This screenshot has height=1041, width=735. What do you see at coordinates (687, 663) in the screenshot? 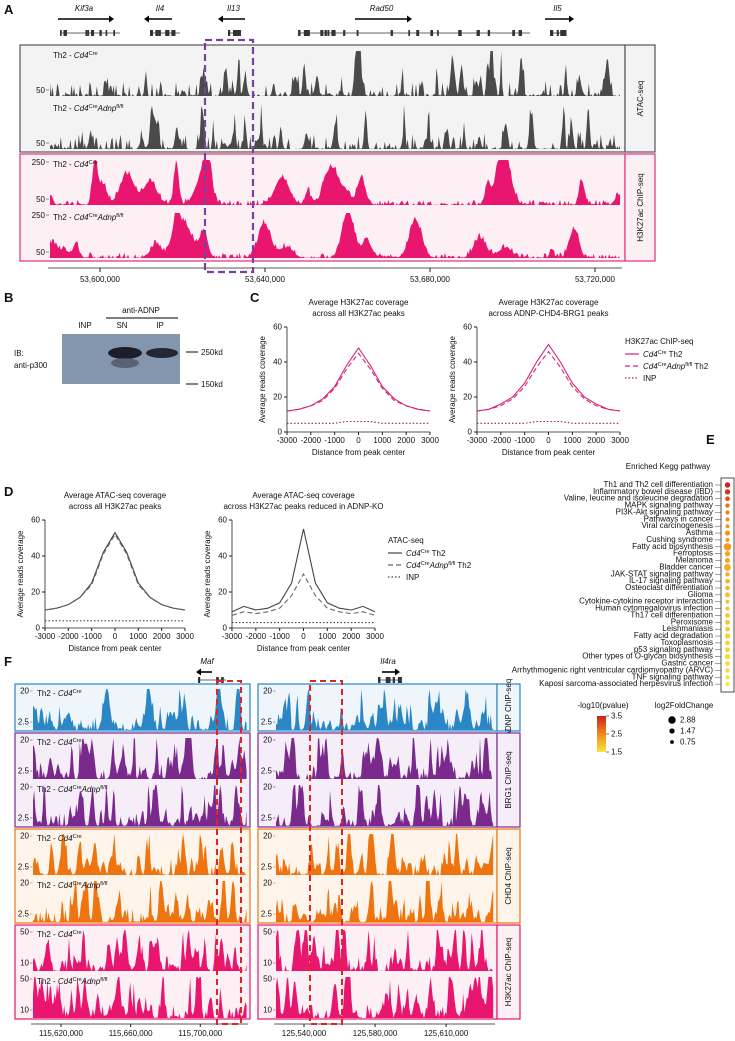
I see `pathway-label: Gastric cancer` at bounding box center [687, 663].